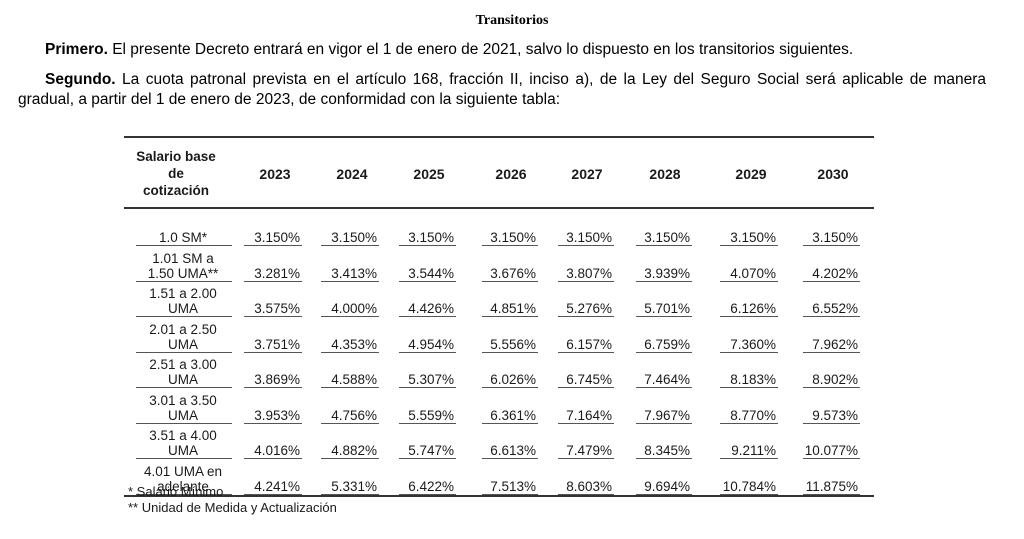 The height and width of the screenshot is (539, 1024). I want to click on row-label-line-2: 1.0 SM*, so click(183, 237).